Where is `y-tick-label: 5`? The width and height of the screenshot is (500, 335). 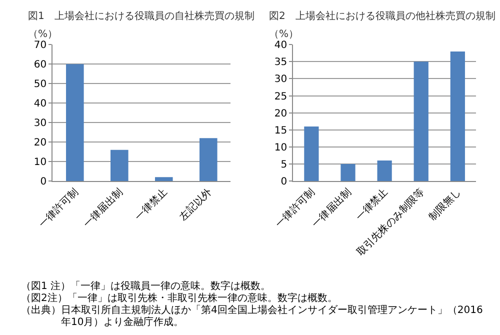
y-tick-label: 5 is located at coordinates (284, 164).